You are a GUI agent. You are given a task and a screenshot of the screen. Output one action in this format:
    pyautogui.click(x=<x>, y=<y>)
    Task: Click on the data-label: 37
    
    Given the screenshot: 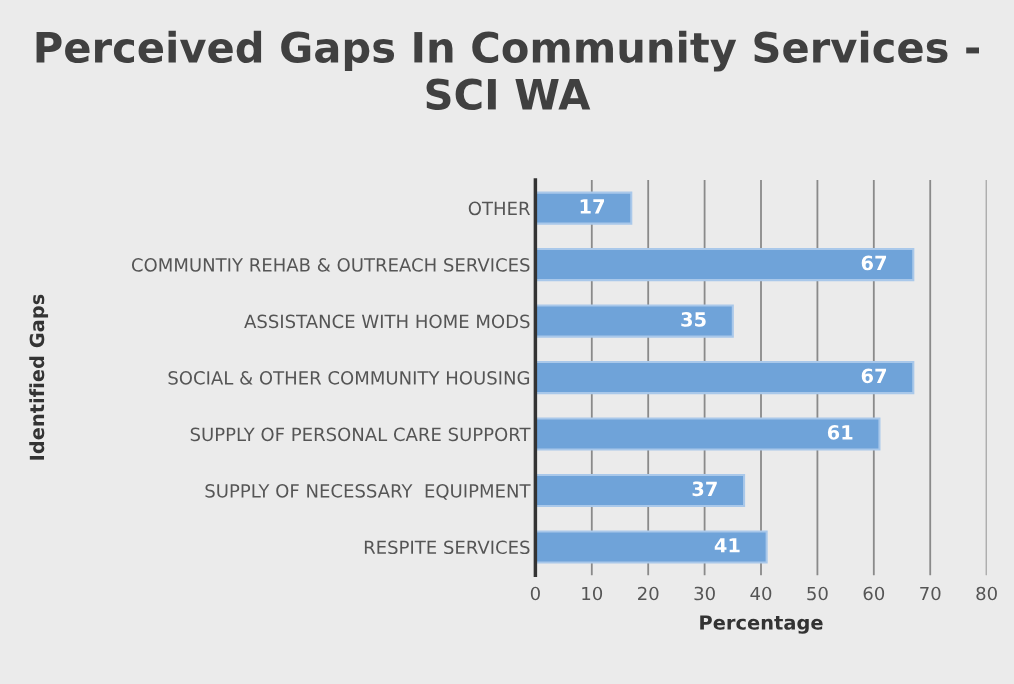 What is the action you would take?
    pyautogui.click(x=704, y=489)
    